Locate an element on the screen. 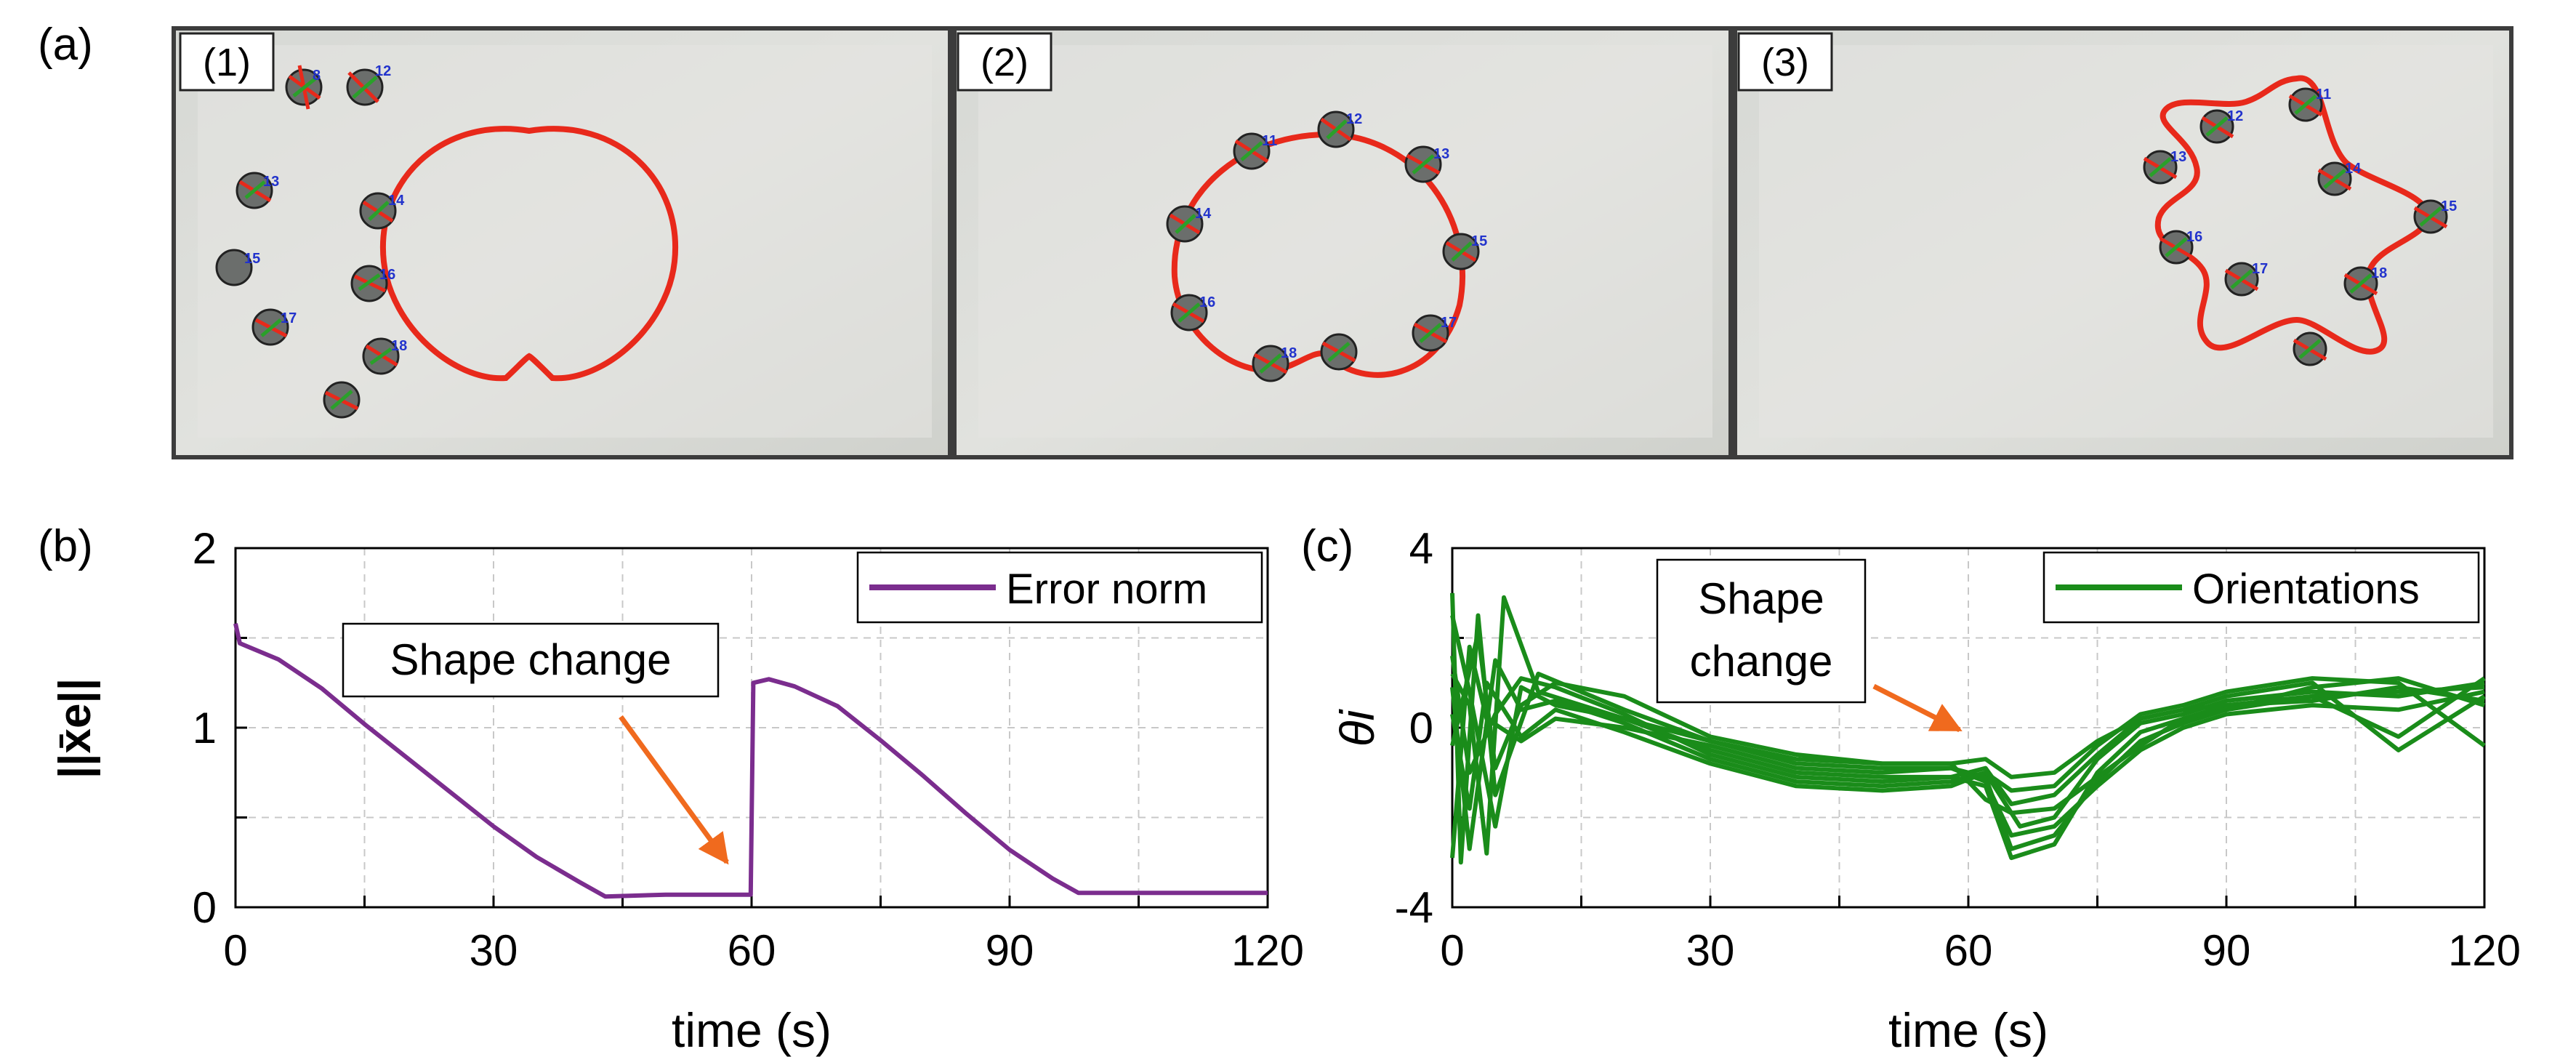 The height and width of the screenshot is (1057, 2576). robots-photo-3: 11 12 13 14 15 16 17 18 is located at coordinates (2300, 226).